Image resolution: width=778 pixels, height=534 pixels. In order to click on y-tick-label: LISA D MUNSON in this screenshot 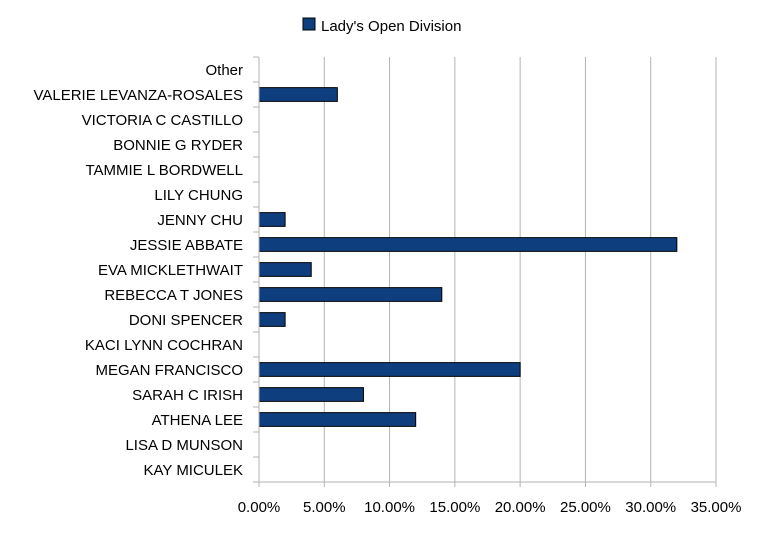, I will do `click(184, 445)`.